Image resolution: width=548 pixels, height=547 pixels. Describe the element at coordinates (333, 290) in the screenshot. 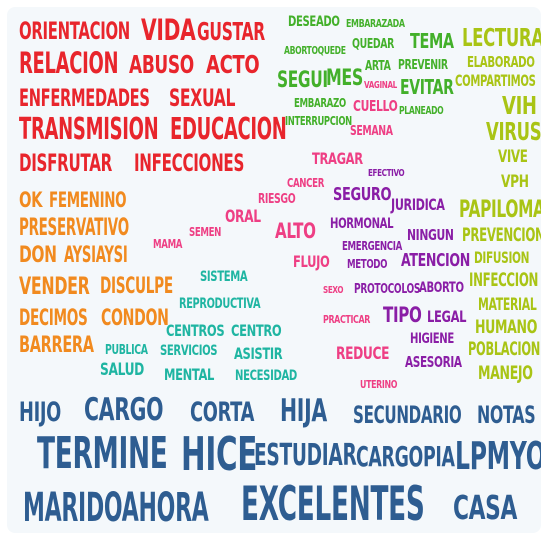

I see `word-sexo: SEXO` at that location.